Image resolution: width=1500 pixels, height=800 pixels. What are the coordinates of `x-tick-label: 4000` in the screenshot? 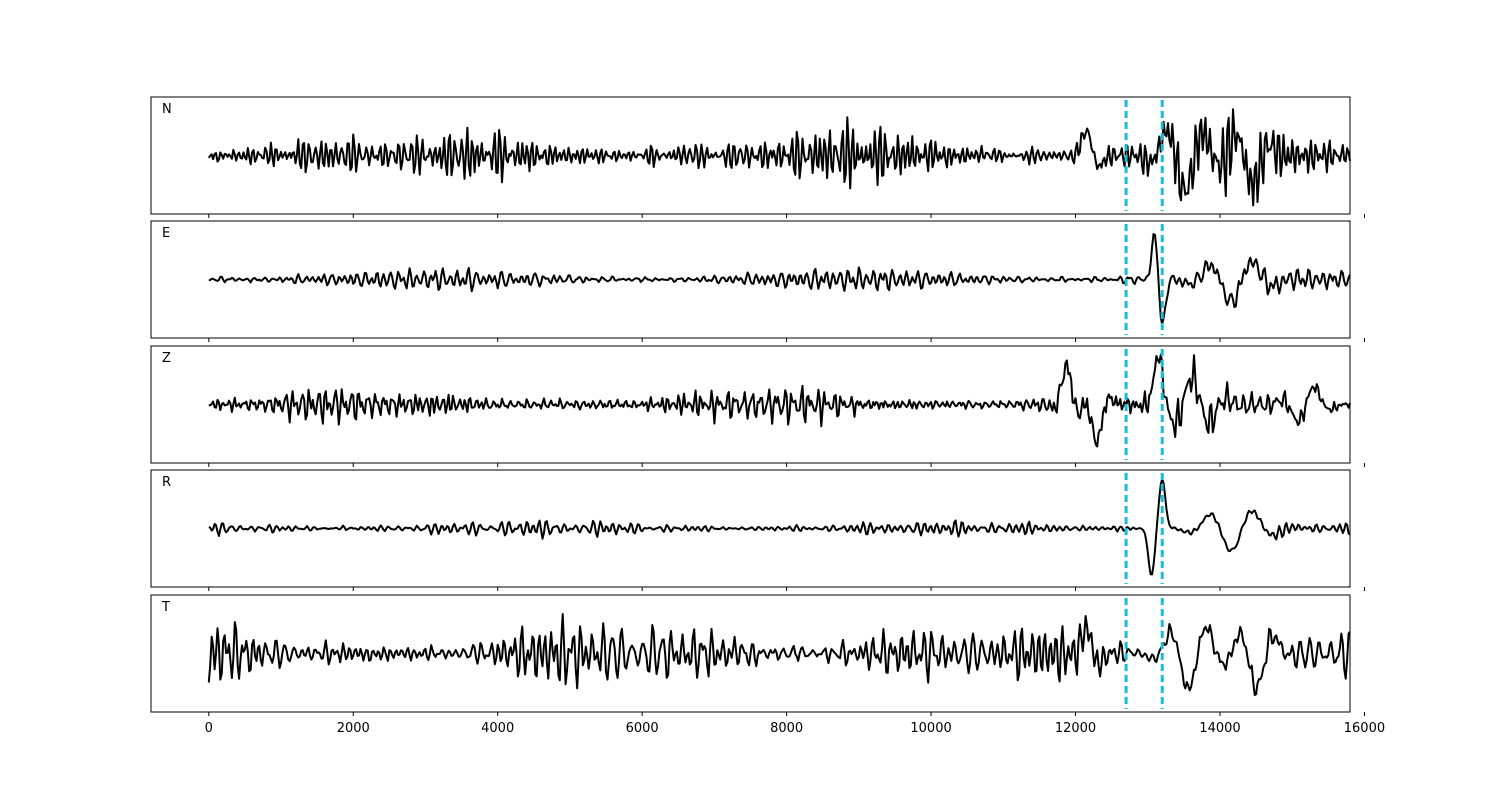 It's located at (497, 728).